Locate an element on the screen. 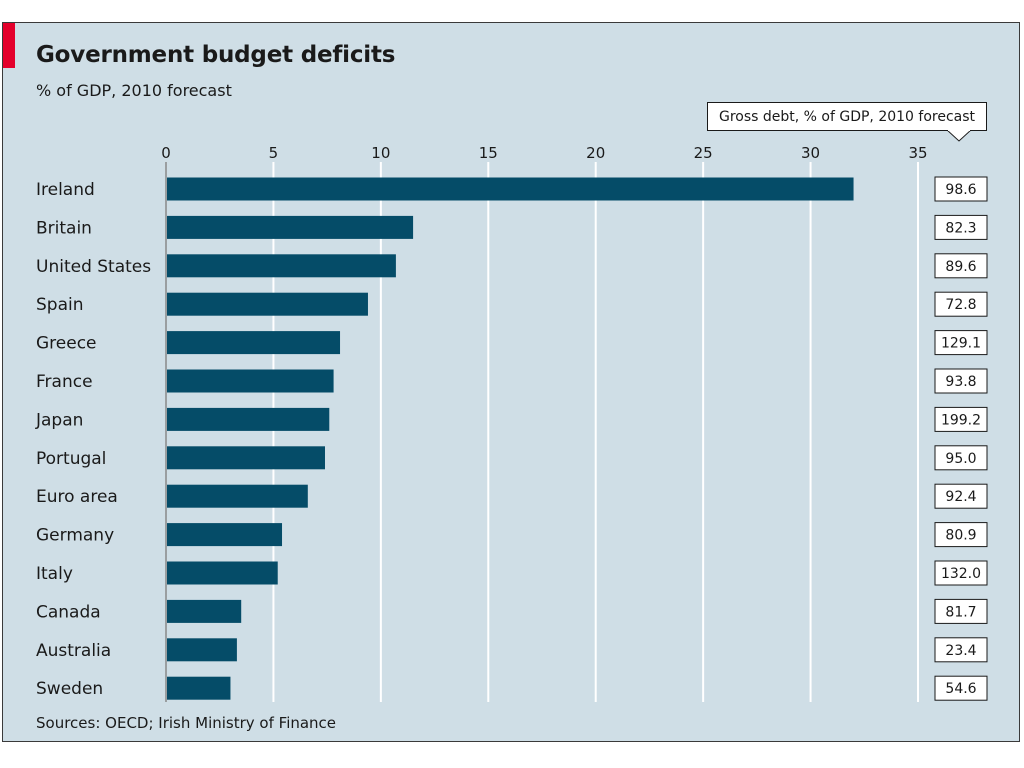 The height and width of the screenshot is (768, 1024). gross-debt-value: 129.1 is located at coordinates (961, 344).